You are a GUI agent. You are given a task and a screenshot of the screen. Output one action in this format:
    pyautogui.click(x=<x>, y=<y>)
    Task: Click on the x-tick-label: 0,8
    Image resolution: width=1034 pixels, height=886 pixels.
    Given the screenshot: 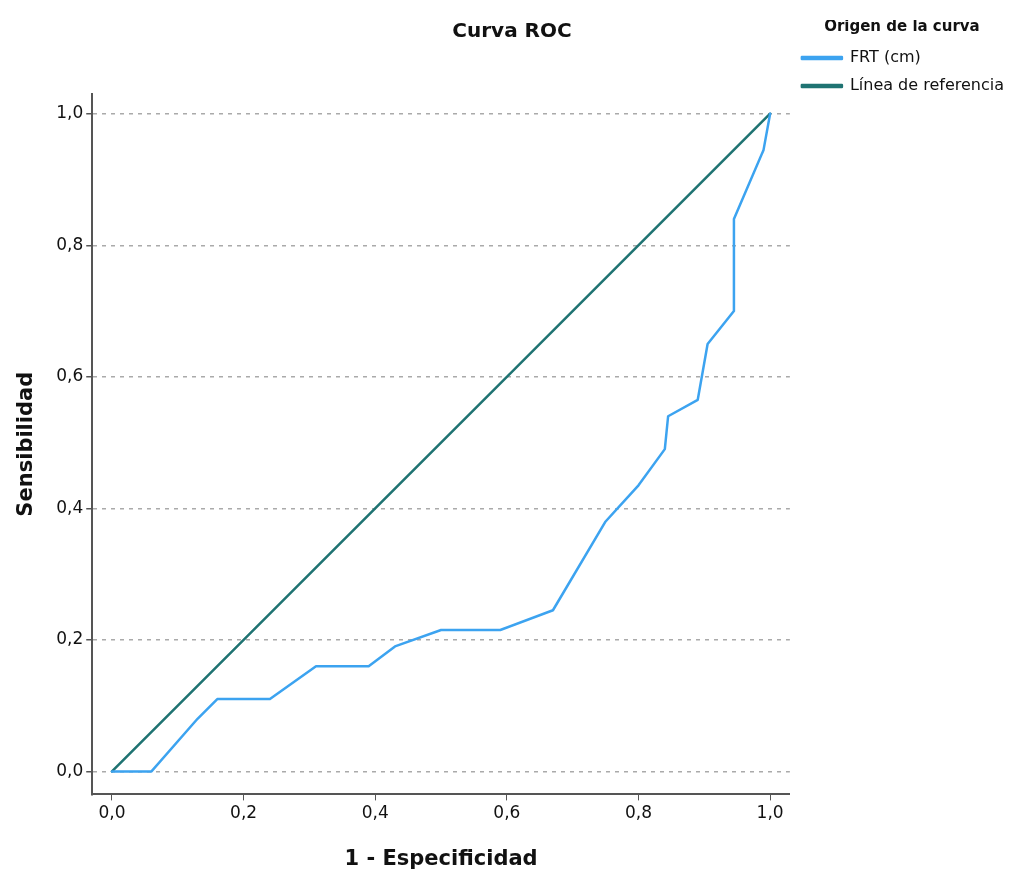 What is the action you would take?
    pyautogui.click(x=638, y=812)
    